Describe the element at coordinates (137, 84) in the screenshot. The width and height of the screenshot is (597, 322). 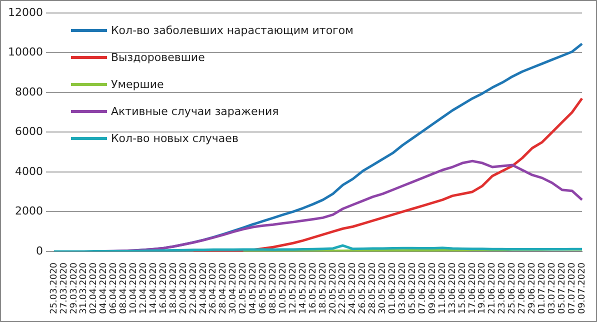
I see `legend-label: Умершие` at that location.